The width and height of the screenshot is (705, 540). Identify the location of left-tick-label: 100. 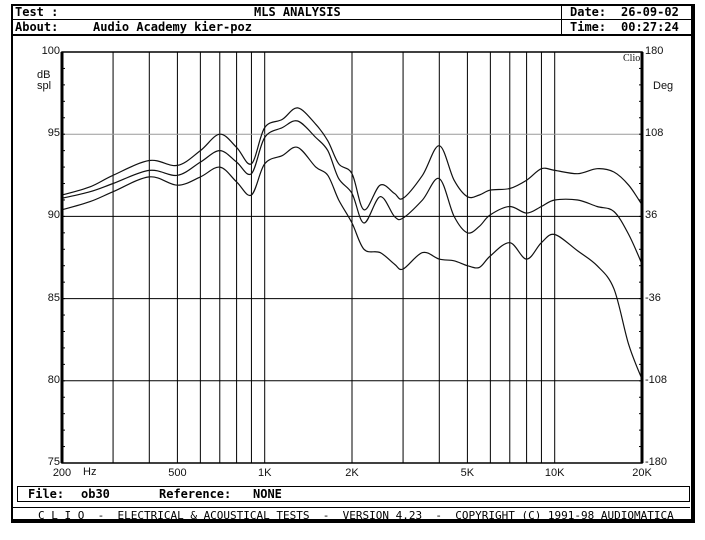
(50, 51).